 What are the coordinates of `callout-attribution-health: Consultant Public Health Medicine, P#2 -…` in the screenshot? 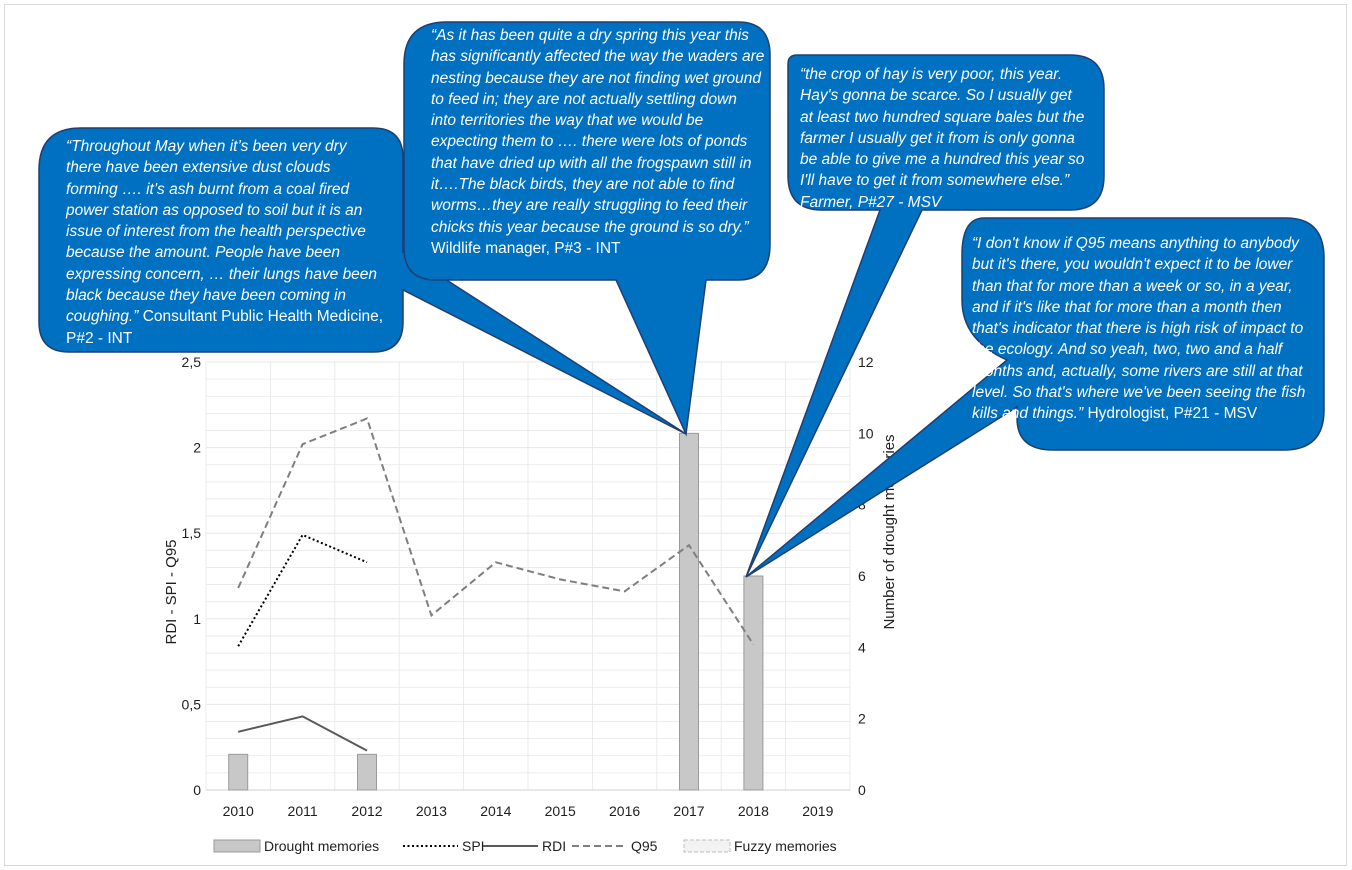 It's located at (225, 327).